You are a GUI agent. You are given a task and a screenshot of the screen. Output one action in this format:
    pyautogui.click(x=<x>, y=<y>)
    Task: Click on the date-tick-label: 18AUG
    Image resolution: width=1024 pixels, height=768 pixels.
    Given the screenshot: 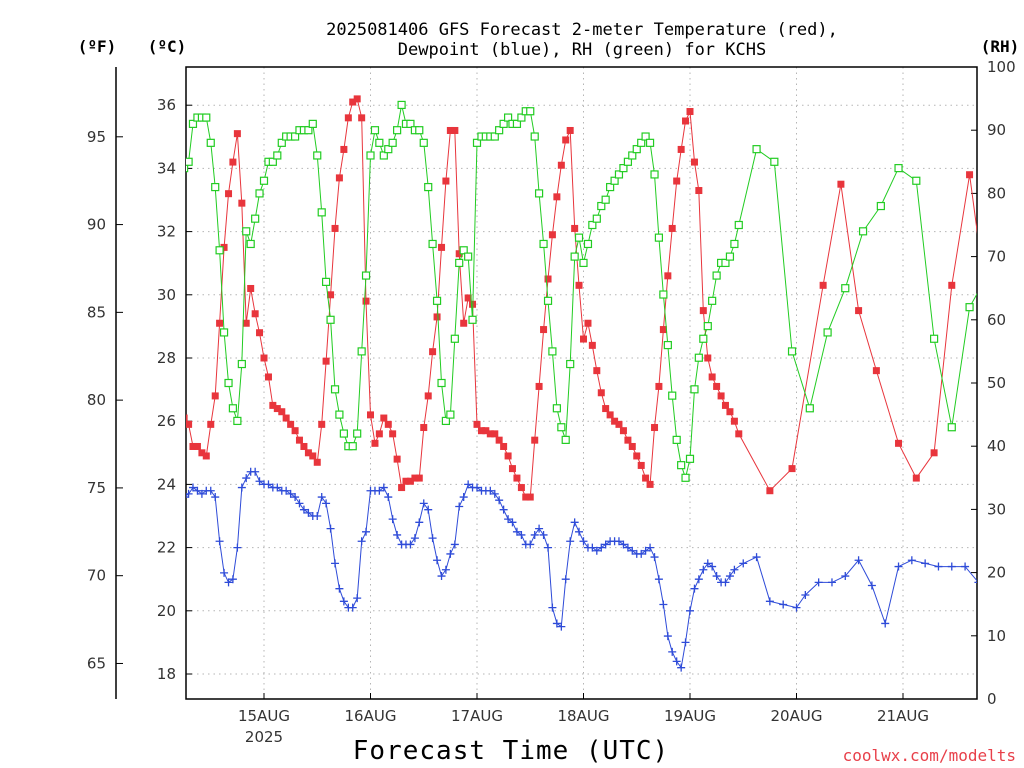 What is the action you would take?
    pyautogui.click(x=584, y=716)
    